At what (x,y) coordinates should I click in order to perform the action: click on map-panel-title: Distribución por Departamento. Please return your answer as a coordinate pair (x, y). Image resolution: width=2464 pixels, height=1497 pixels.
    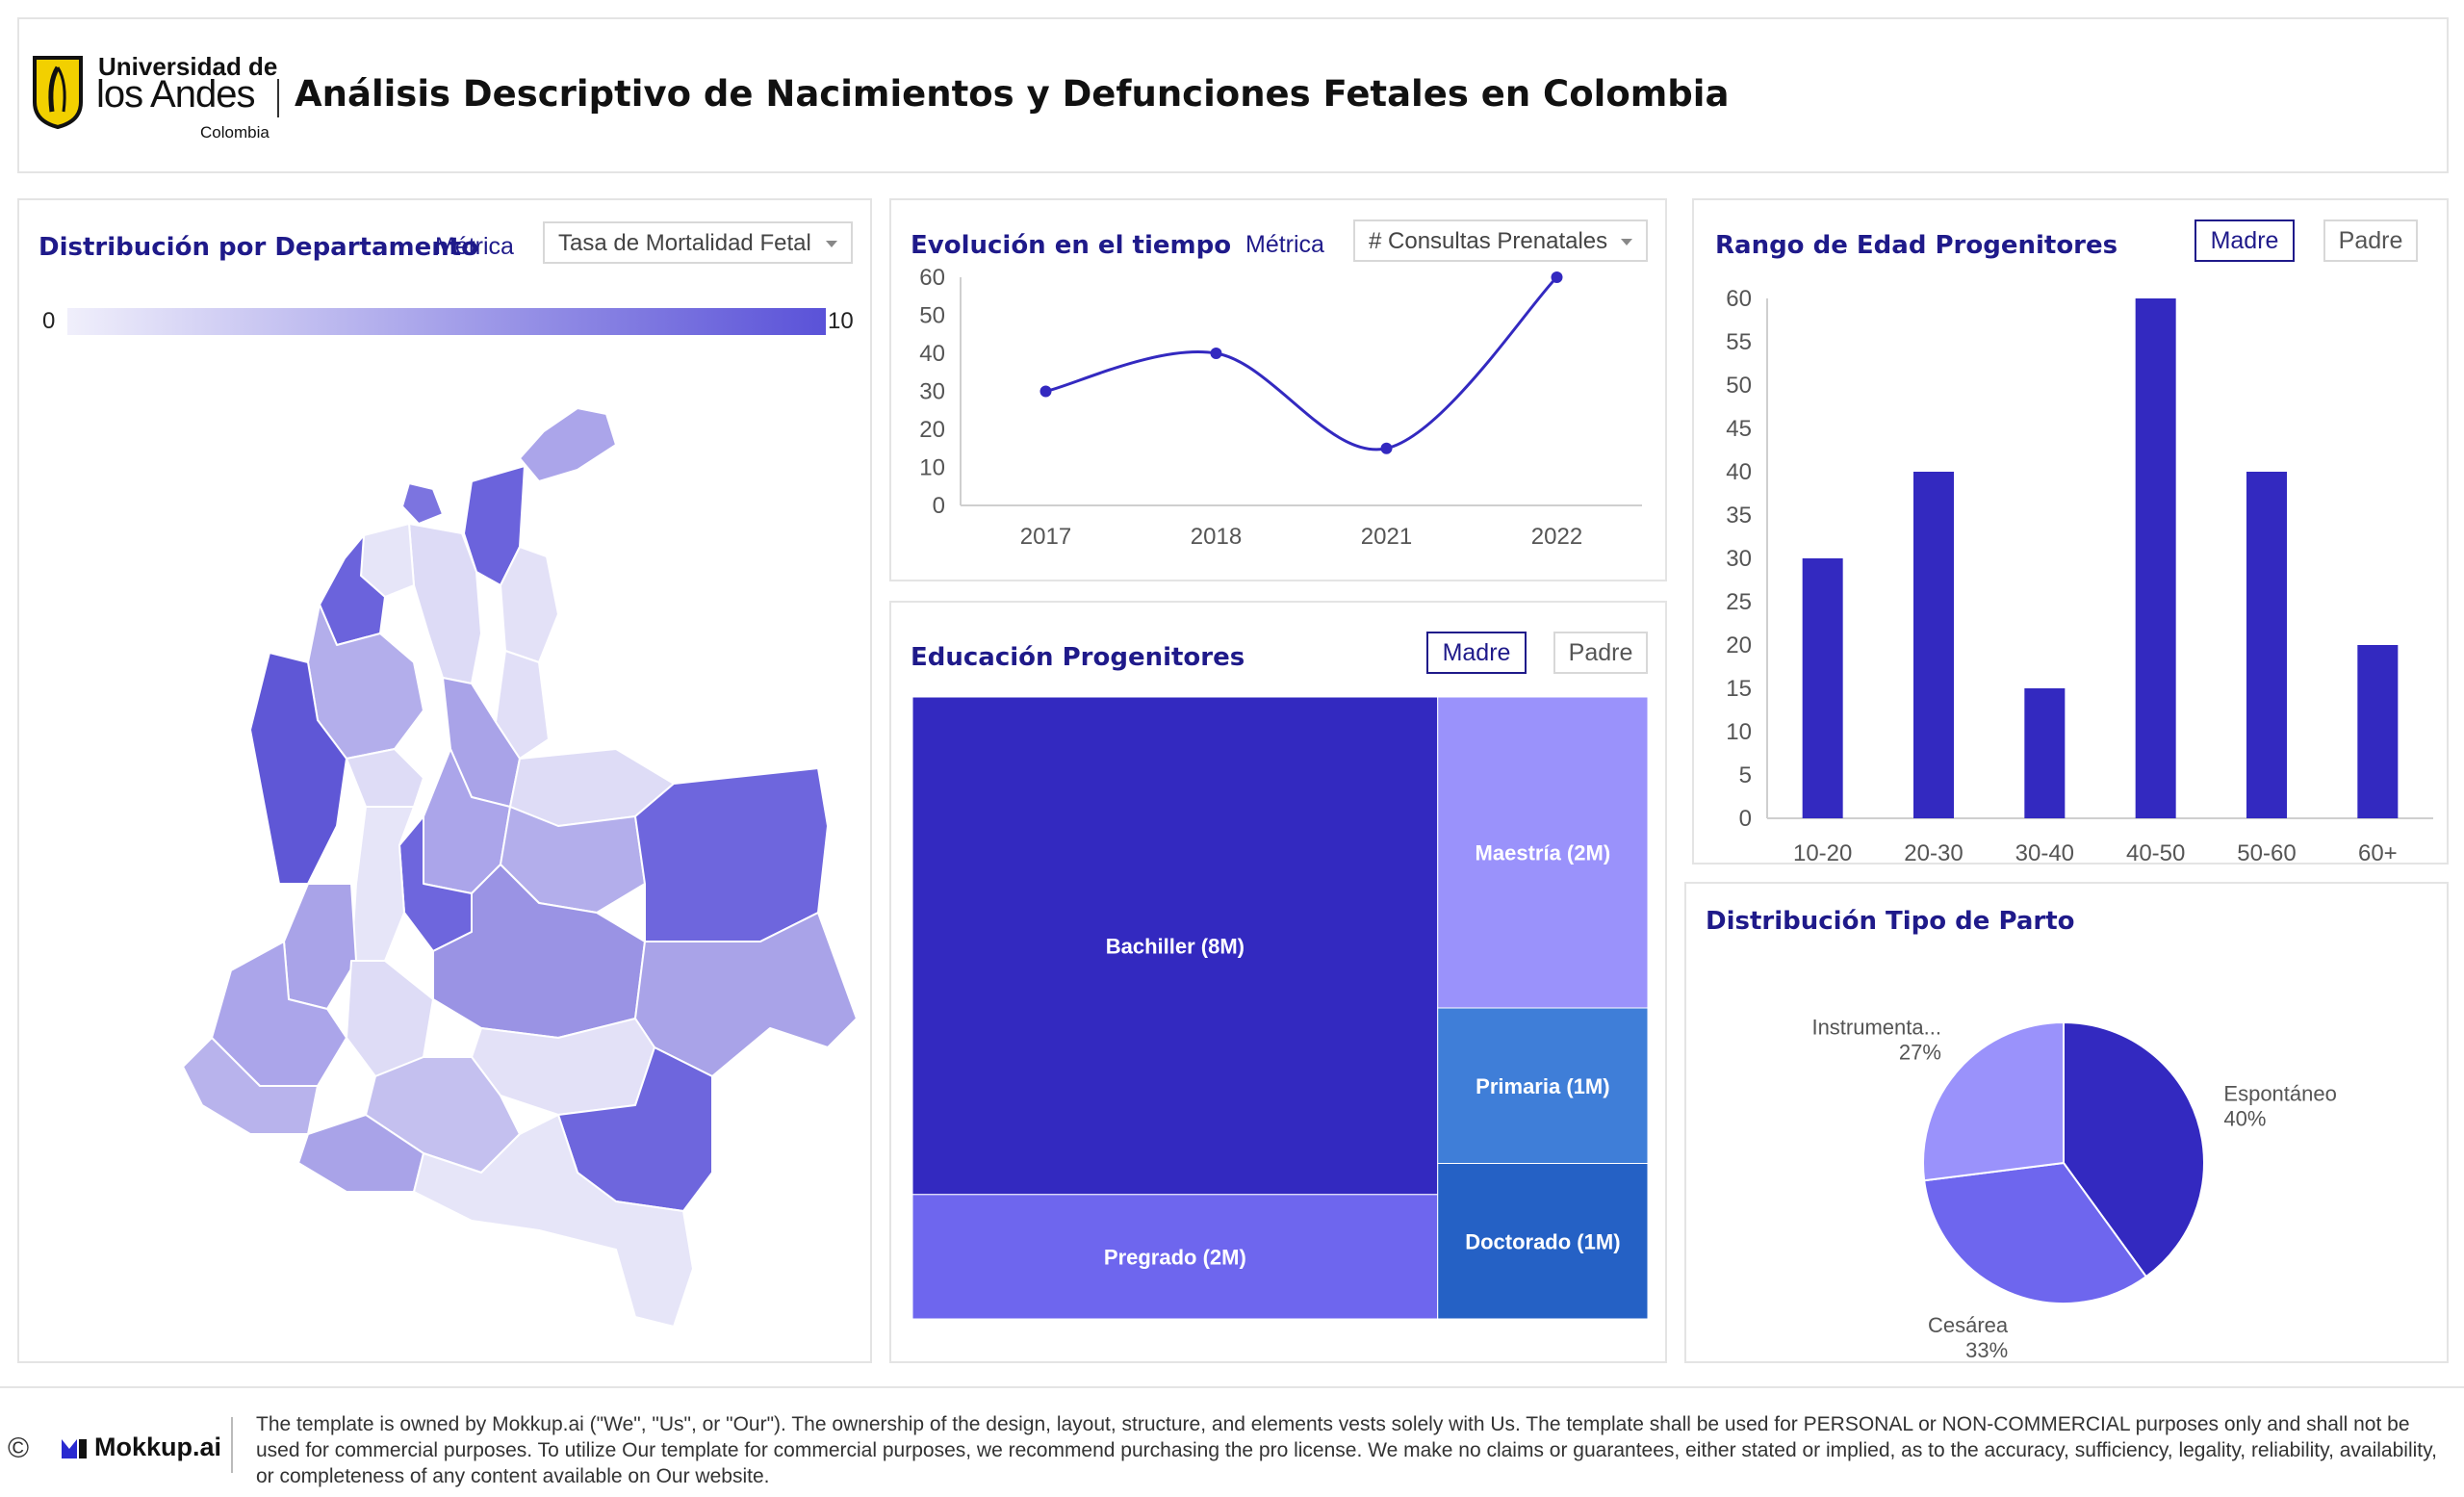
    Looking at the image, I should click on (258, 247).